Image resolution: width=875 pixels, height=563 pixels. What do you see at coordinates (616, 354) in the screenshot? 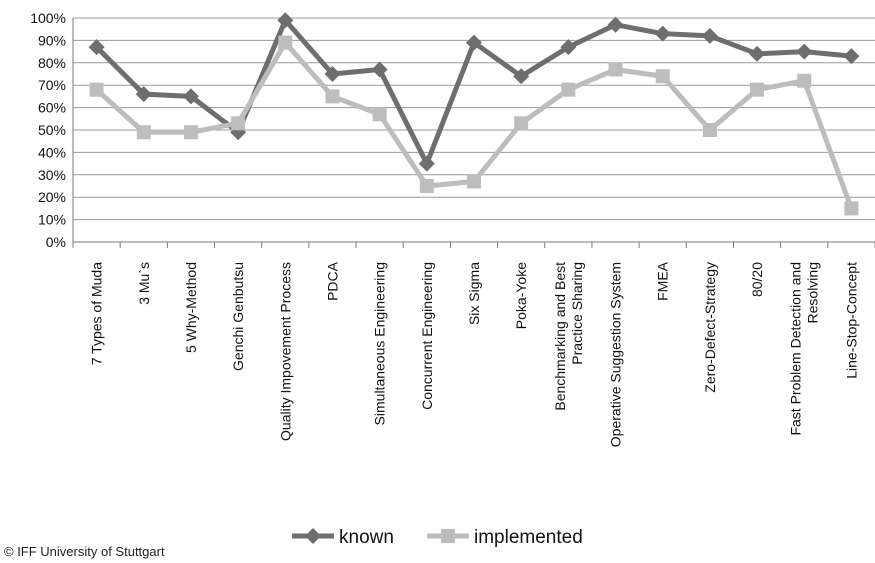
I see `x-tick-label: Operative Suggestion System` at bounding box center [616, 354].